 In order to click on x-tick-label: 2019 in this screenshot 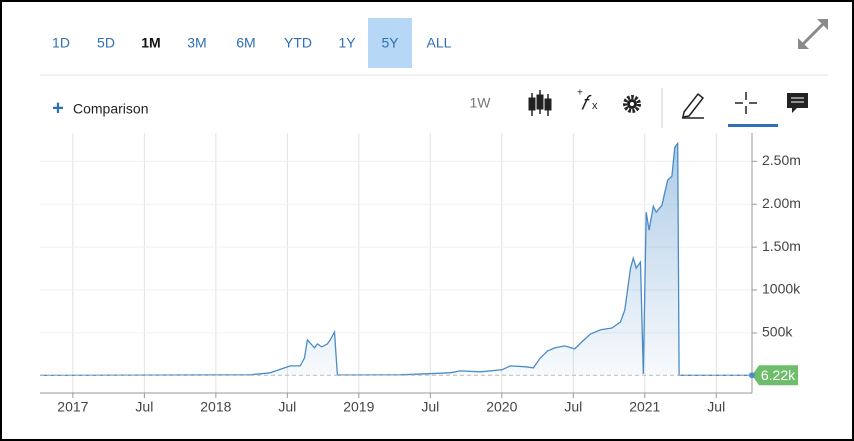, I will do `click(358, 407)`.